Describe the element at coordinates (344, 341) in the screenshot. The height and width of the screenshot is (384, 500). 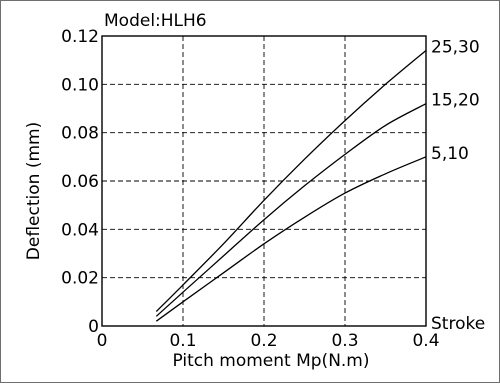
I see `x-tick-label-3: 0.3` at that location.